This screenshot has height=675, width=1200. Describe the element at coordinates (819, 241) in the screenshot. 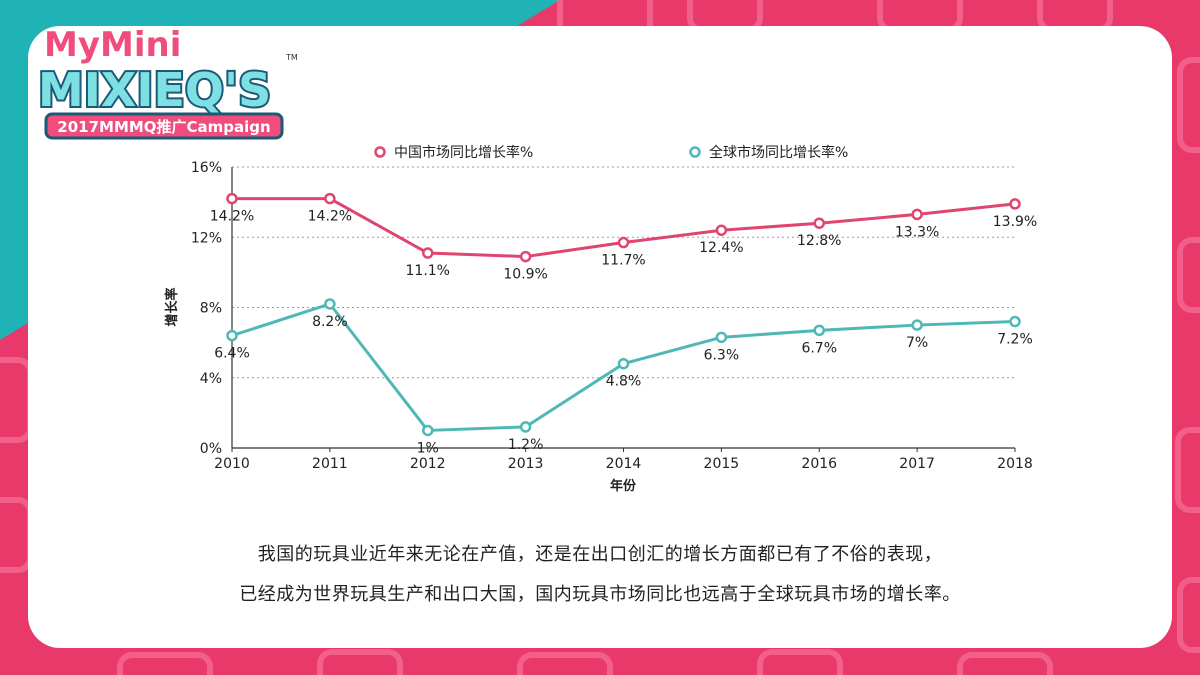

I see `data-label: 12.8%` at that location.